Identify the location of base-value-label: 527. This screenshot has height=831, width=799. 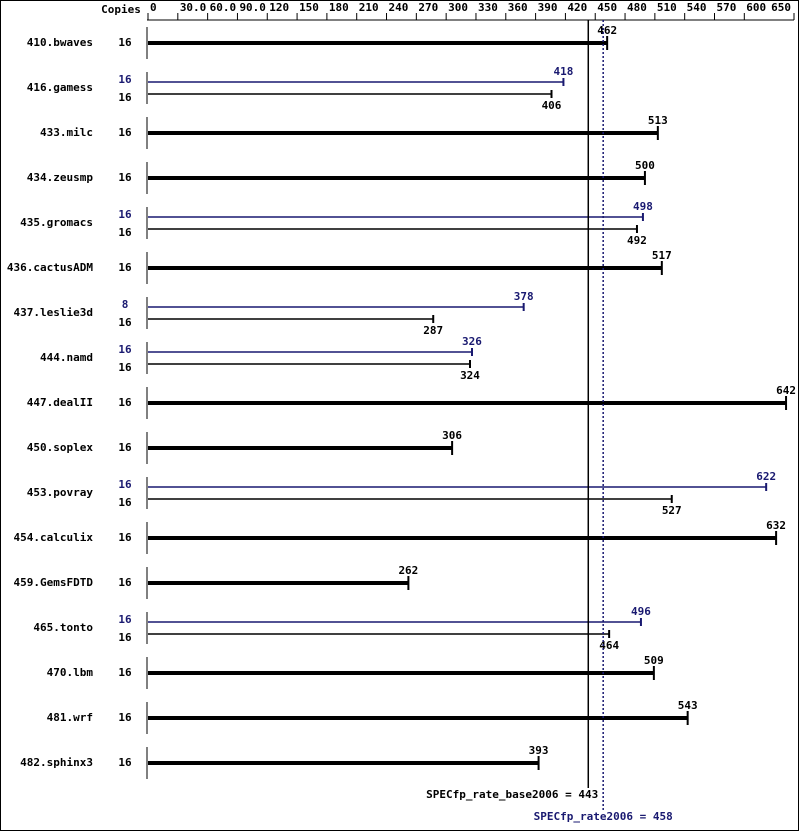
(672, 510).